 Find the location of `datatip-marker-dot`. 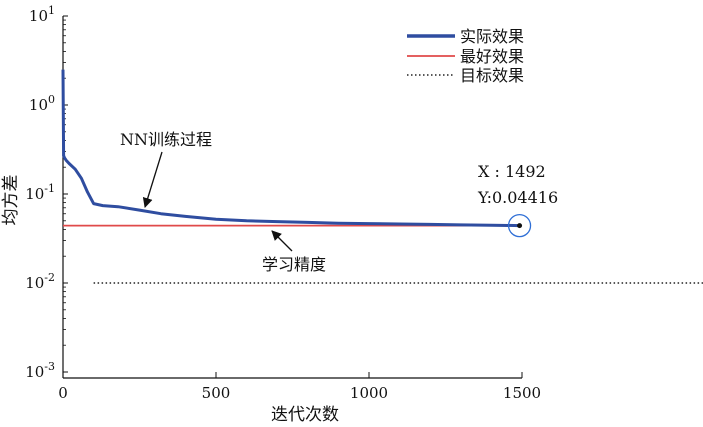

datatip-marker-dot is located at coordinates (520, 226).